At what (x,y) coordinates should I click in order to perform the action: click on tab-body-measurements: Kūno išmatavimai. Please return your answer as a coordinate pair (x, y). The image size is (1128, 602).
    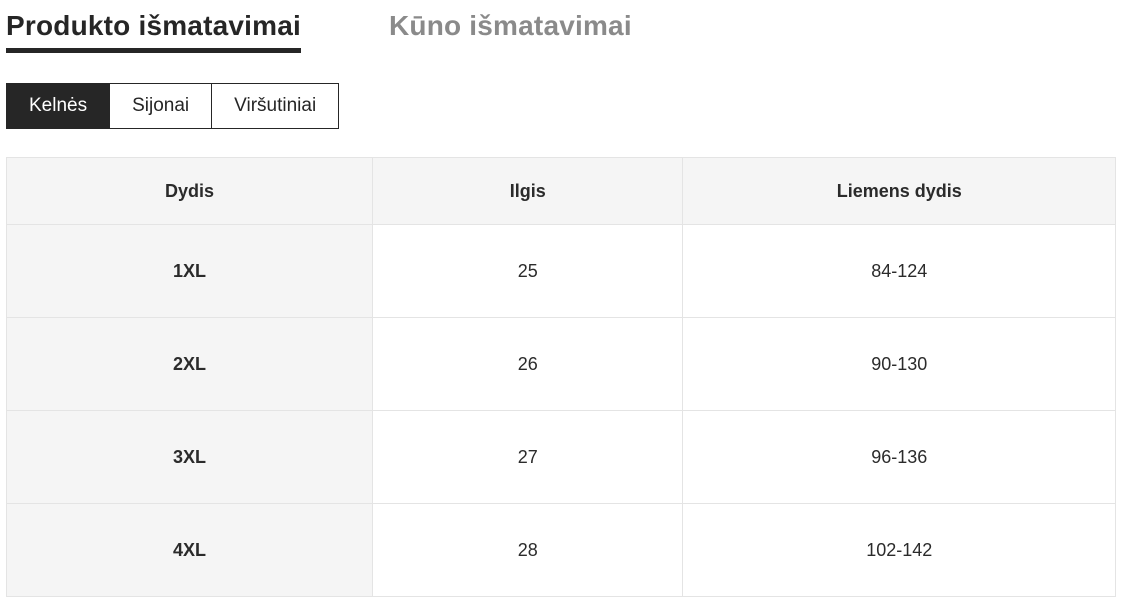
    Looking at the image, I should click on (510, 25).